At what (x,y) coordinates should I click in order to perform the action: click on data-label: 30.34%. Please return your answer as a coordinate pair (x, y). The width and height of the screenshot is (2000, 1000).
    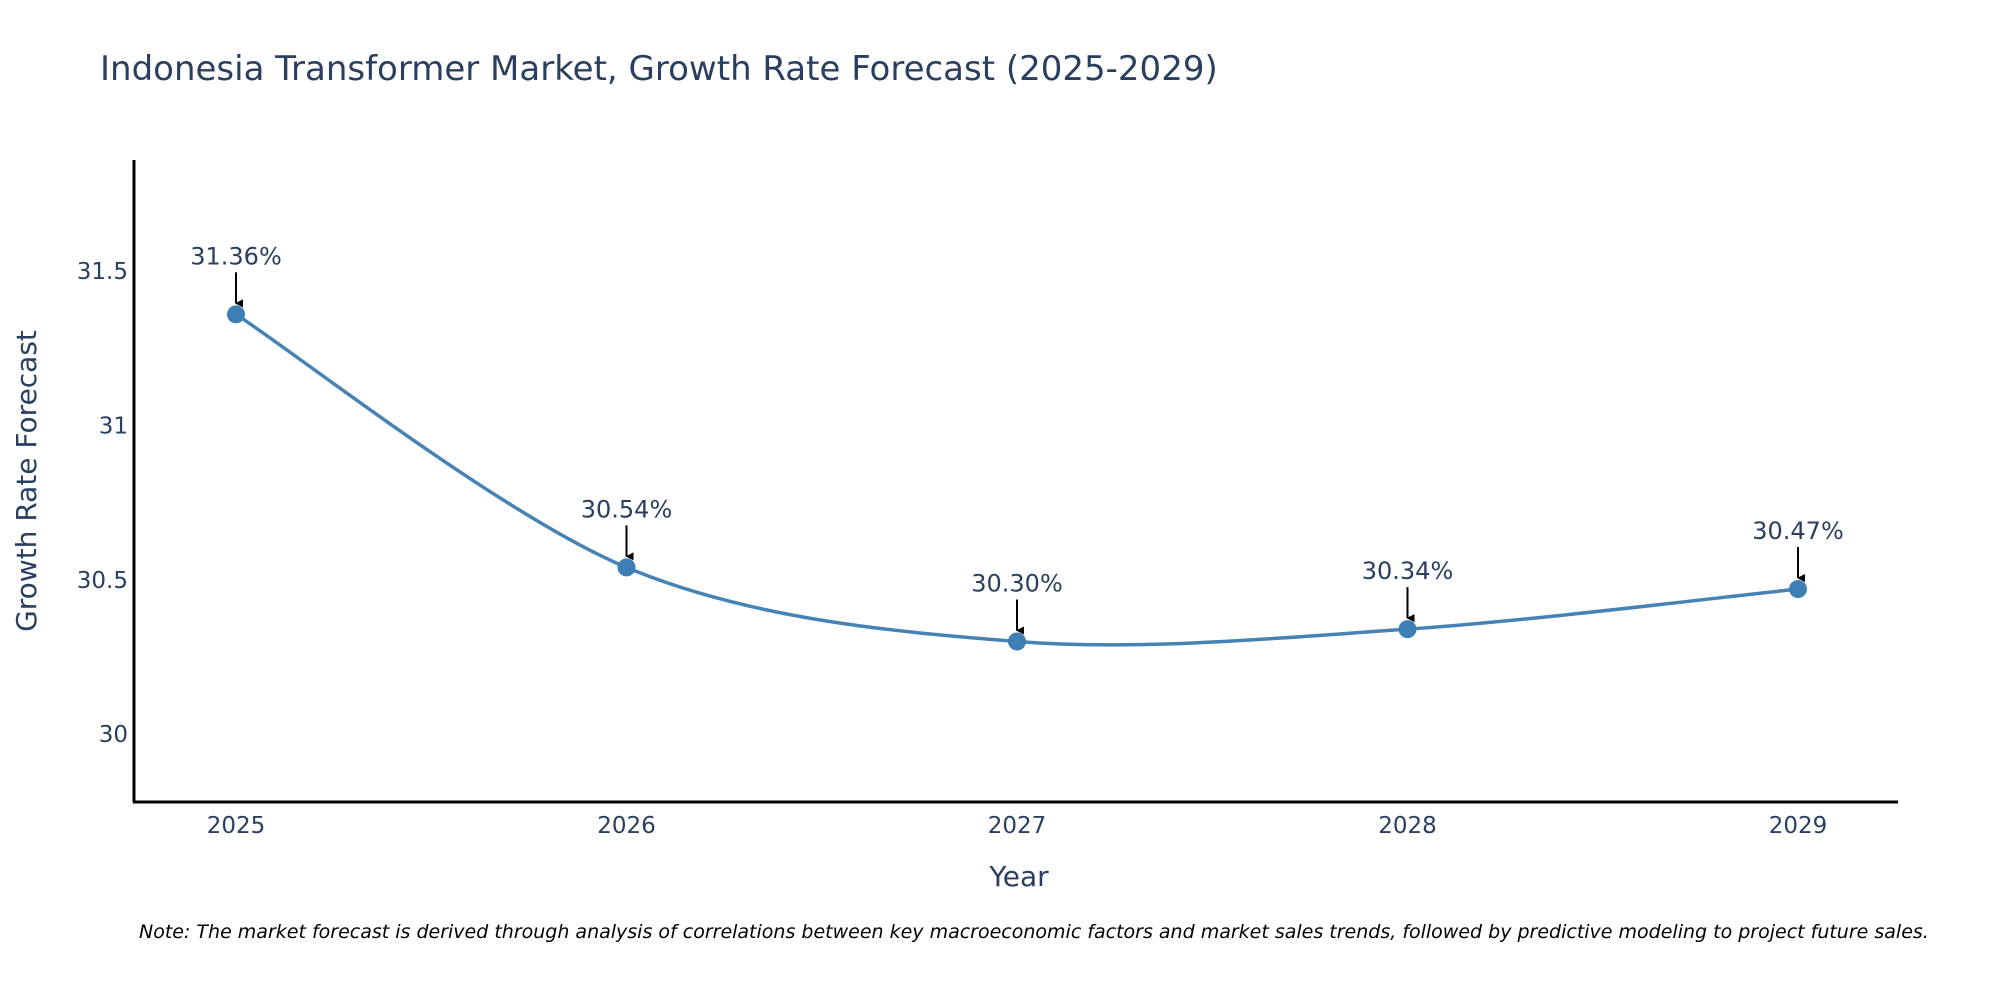
    Looking at the image, I should click on (1408, 571).